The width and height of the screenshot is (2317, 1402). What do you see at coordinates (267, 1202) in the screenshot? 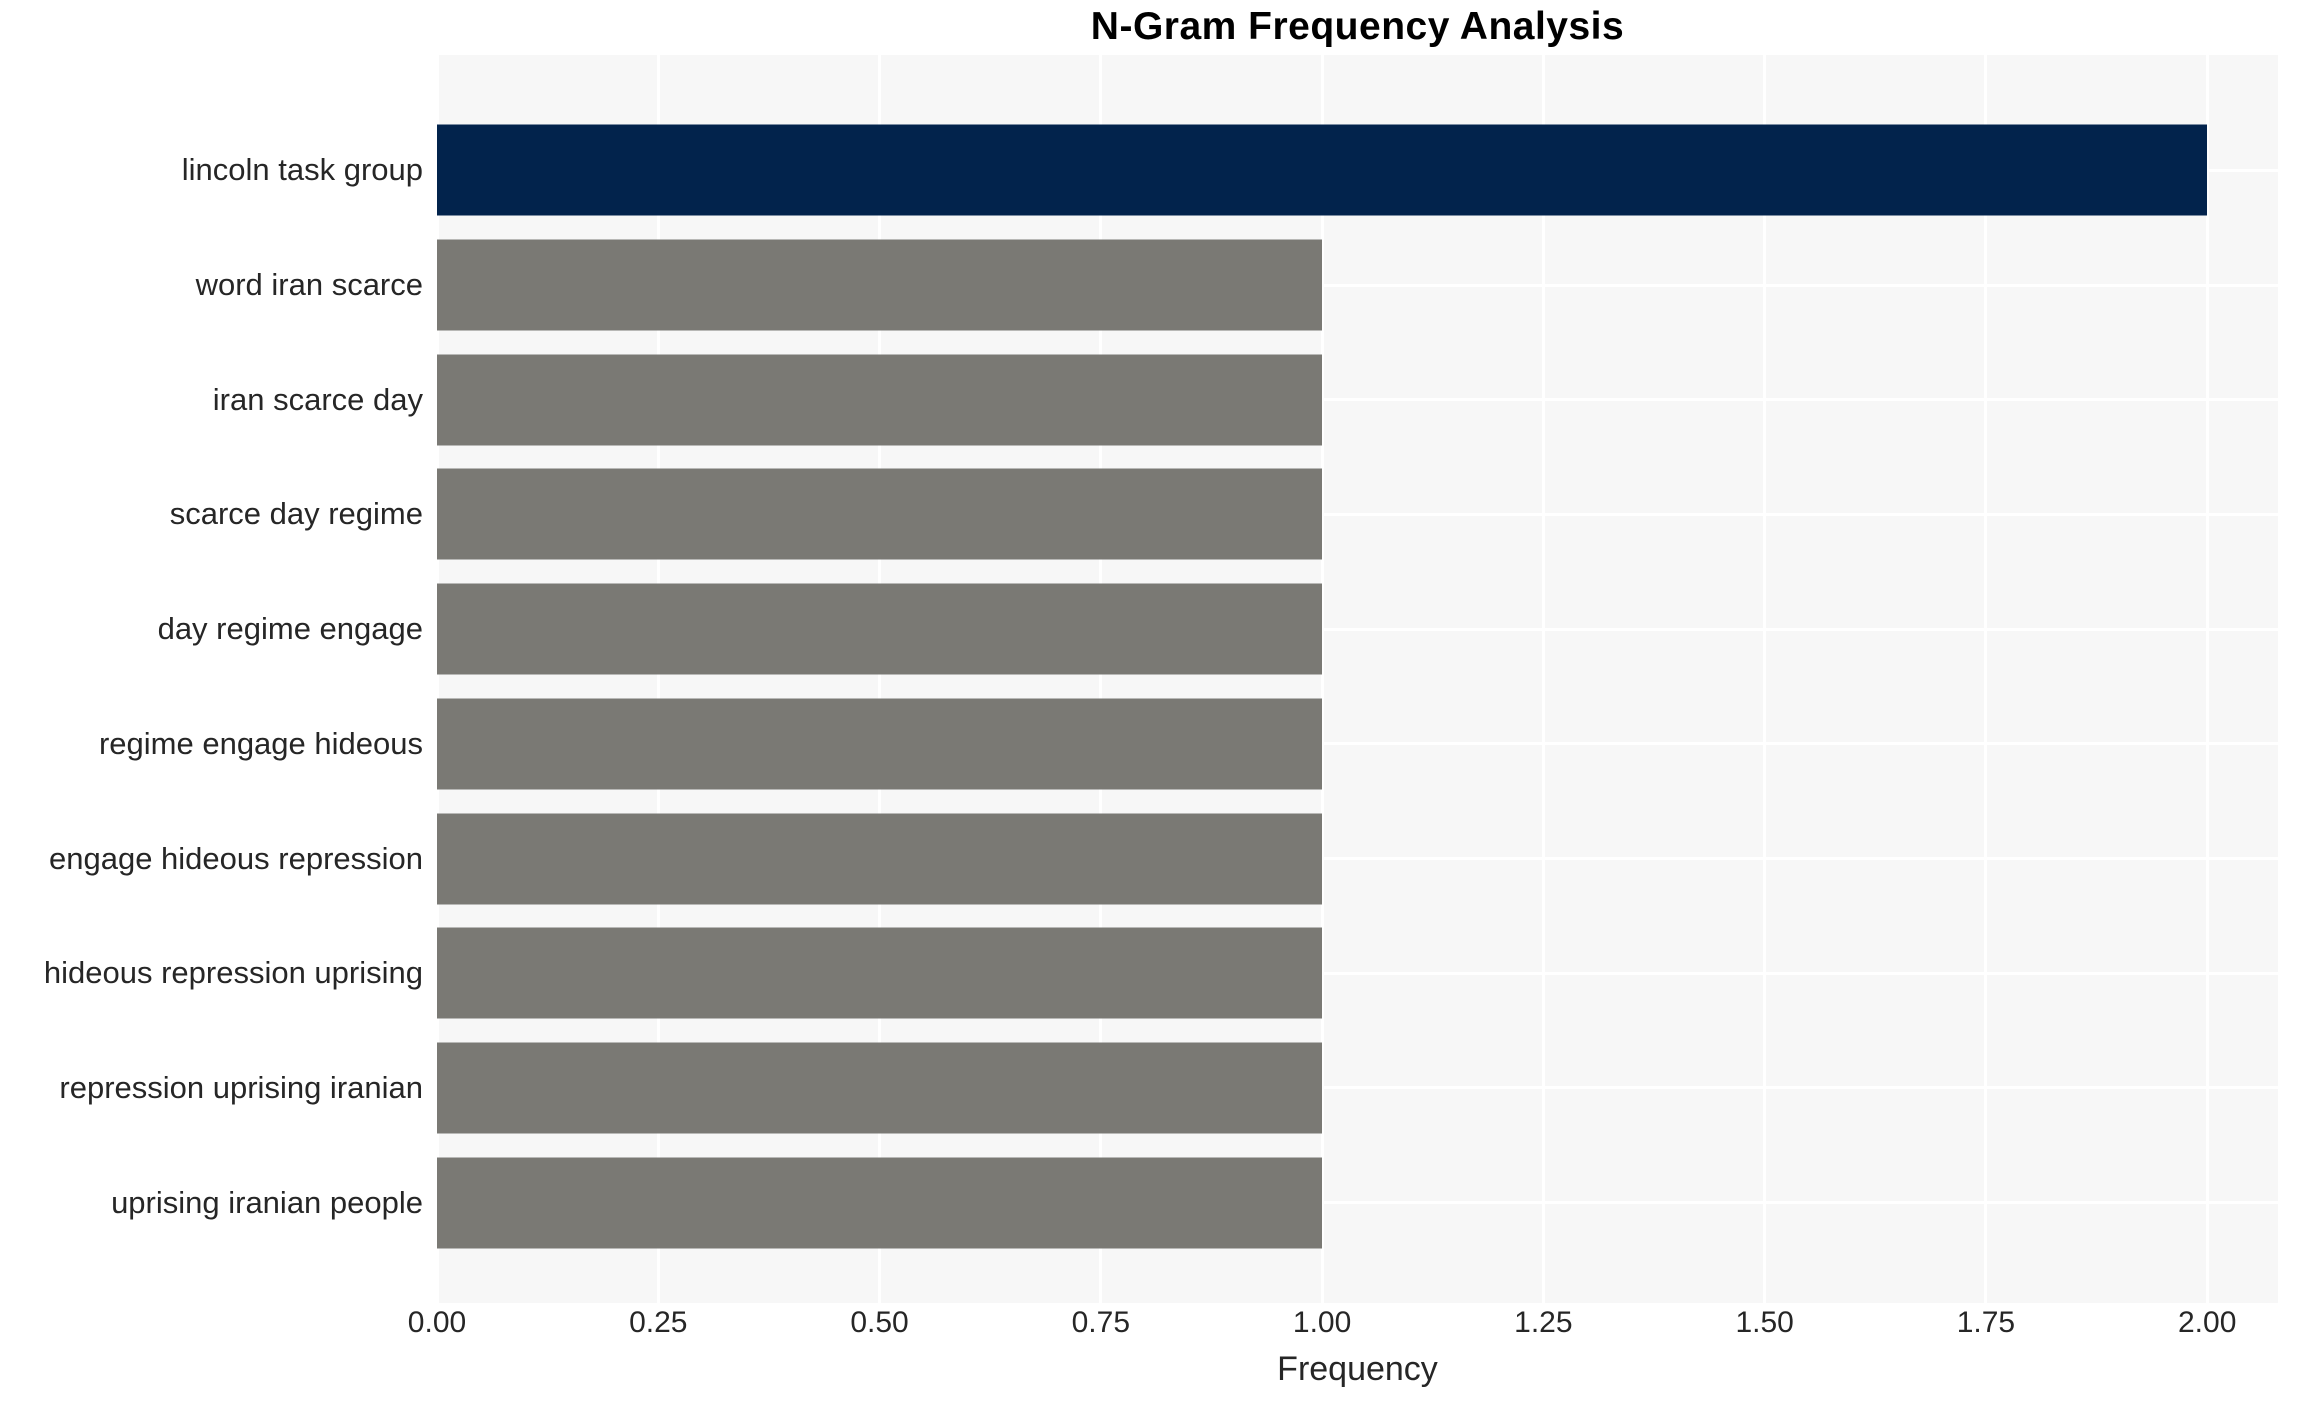
I see `category-label: uprising iranian people` at bounding box center [267, 1202].